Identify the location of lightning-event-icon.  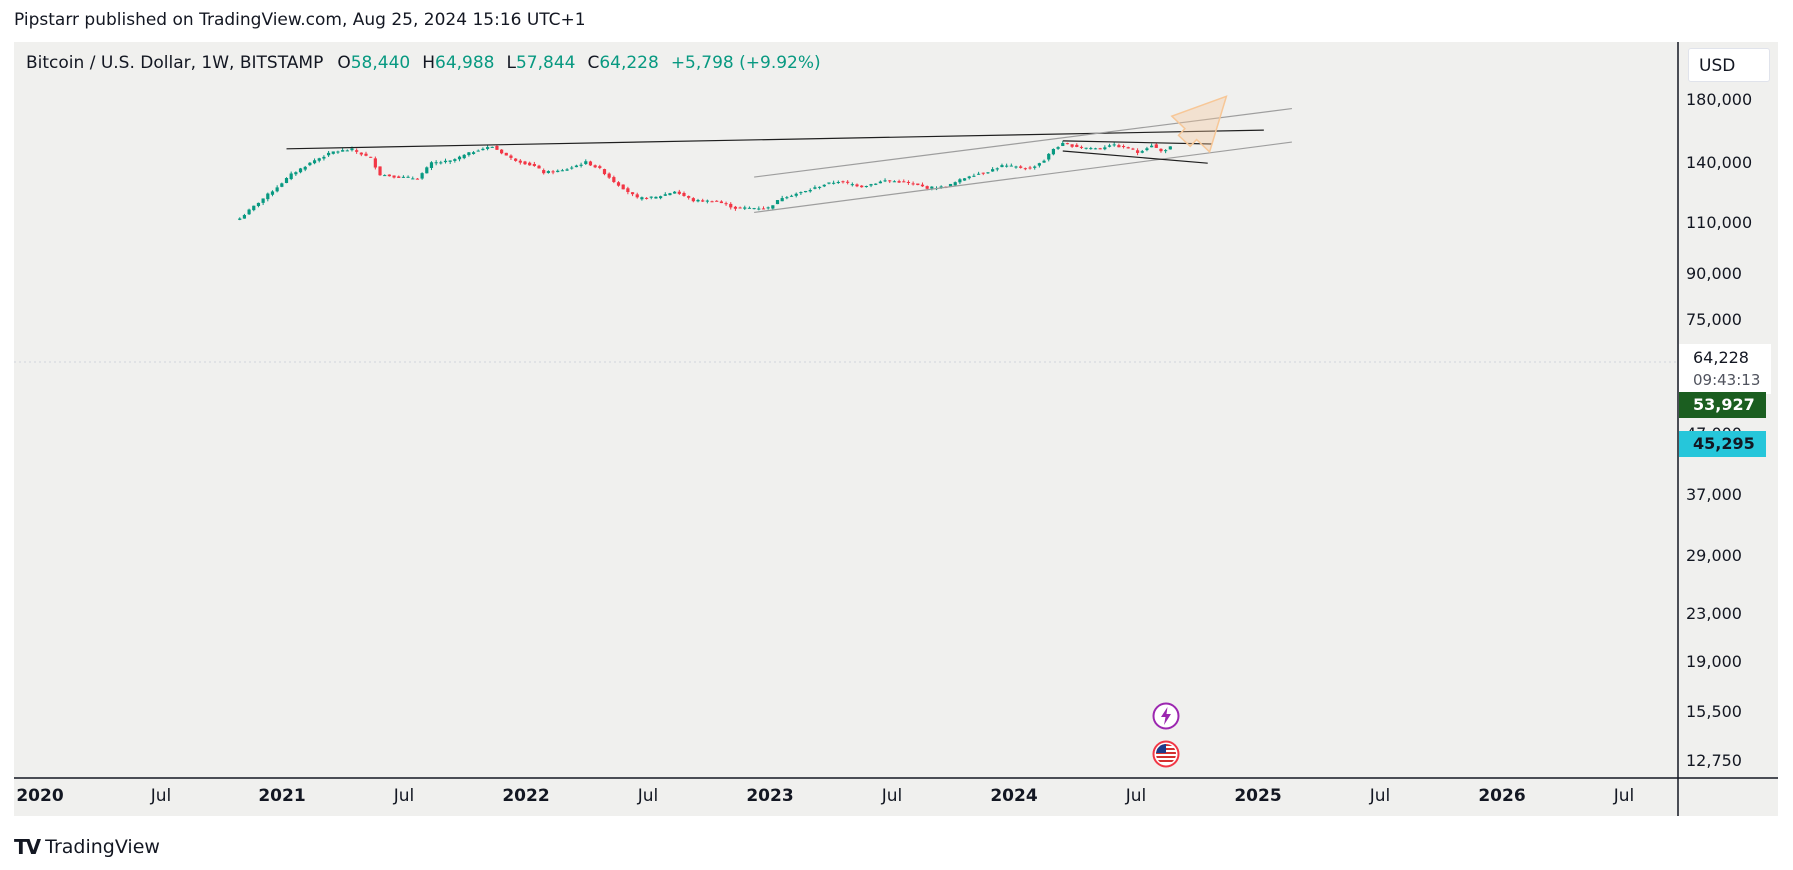
(1166, 716).